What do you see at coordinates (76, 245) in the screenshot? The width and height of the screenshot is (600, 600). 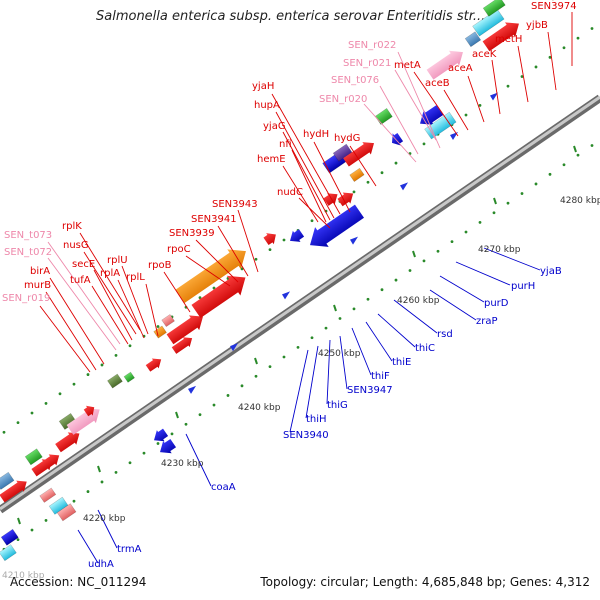 I see `gene-label: nusG` at bounding box center [76, 245].